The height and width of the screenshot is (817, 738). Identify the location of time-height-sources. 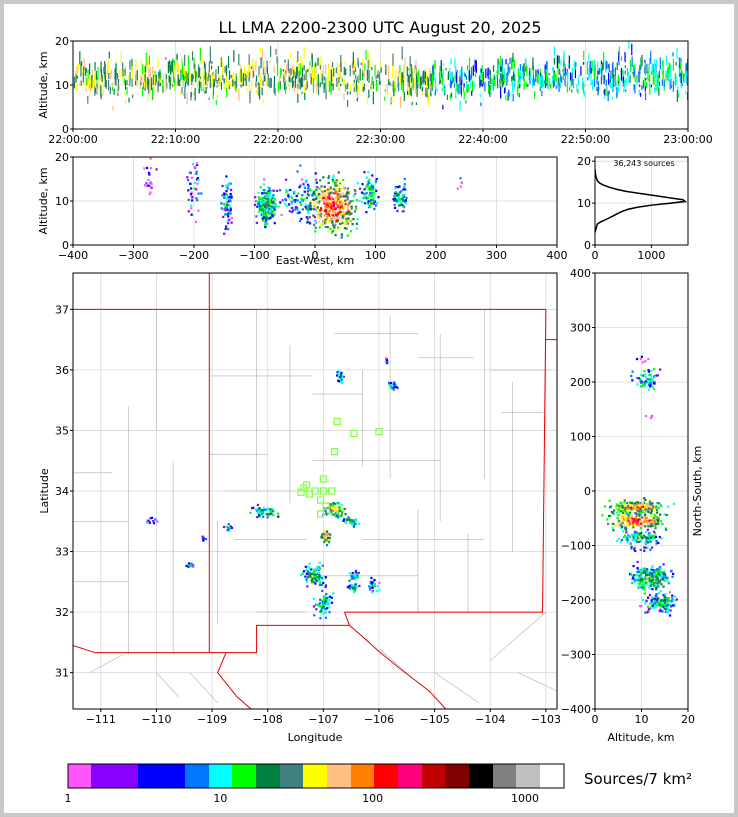
(380, 76).